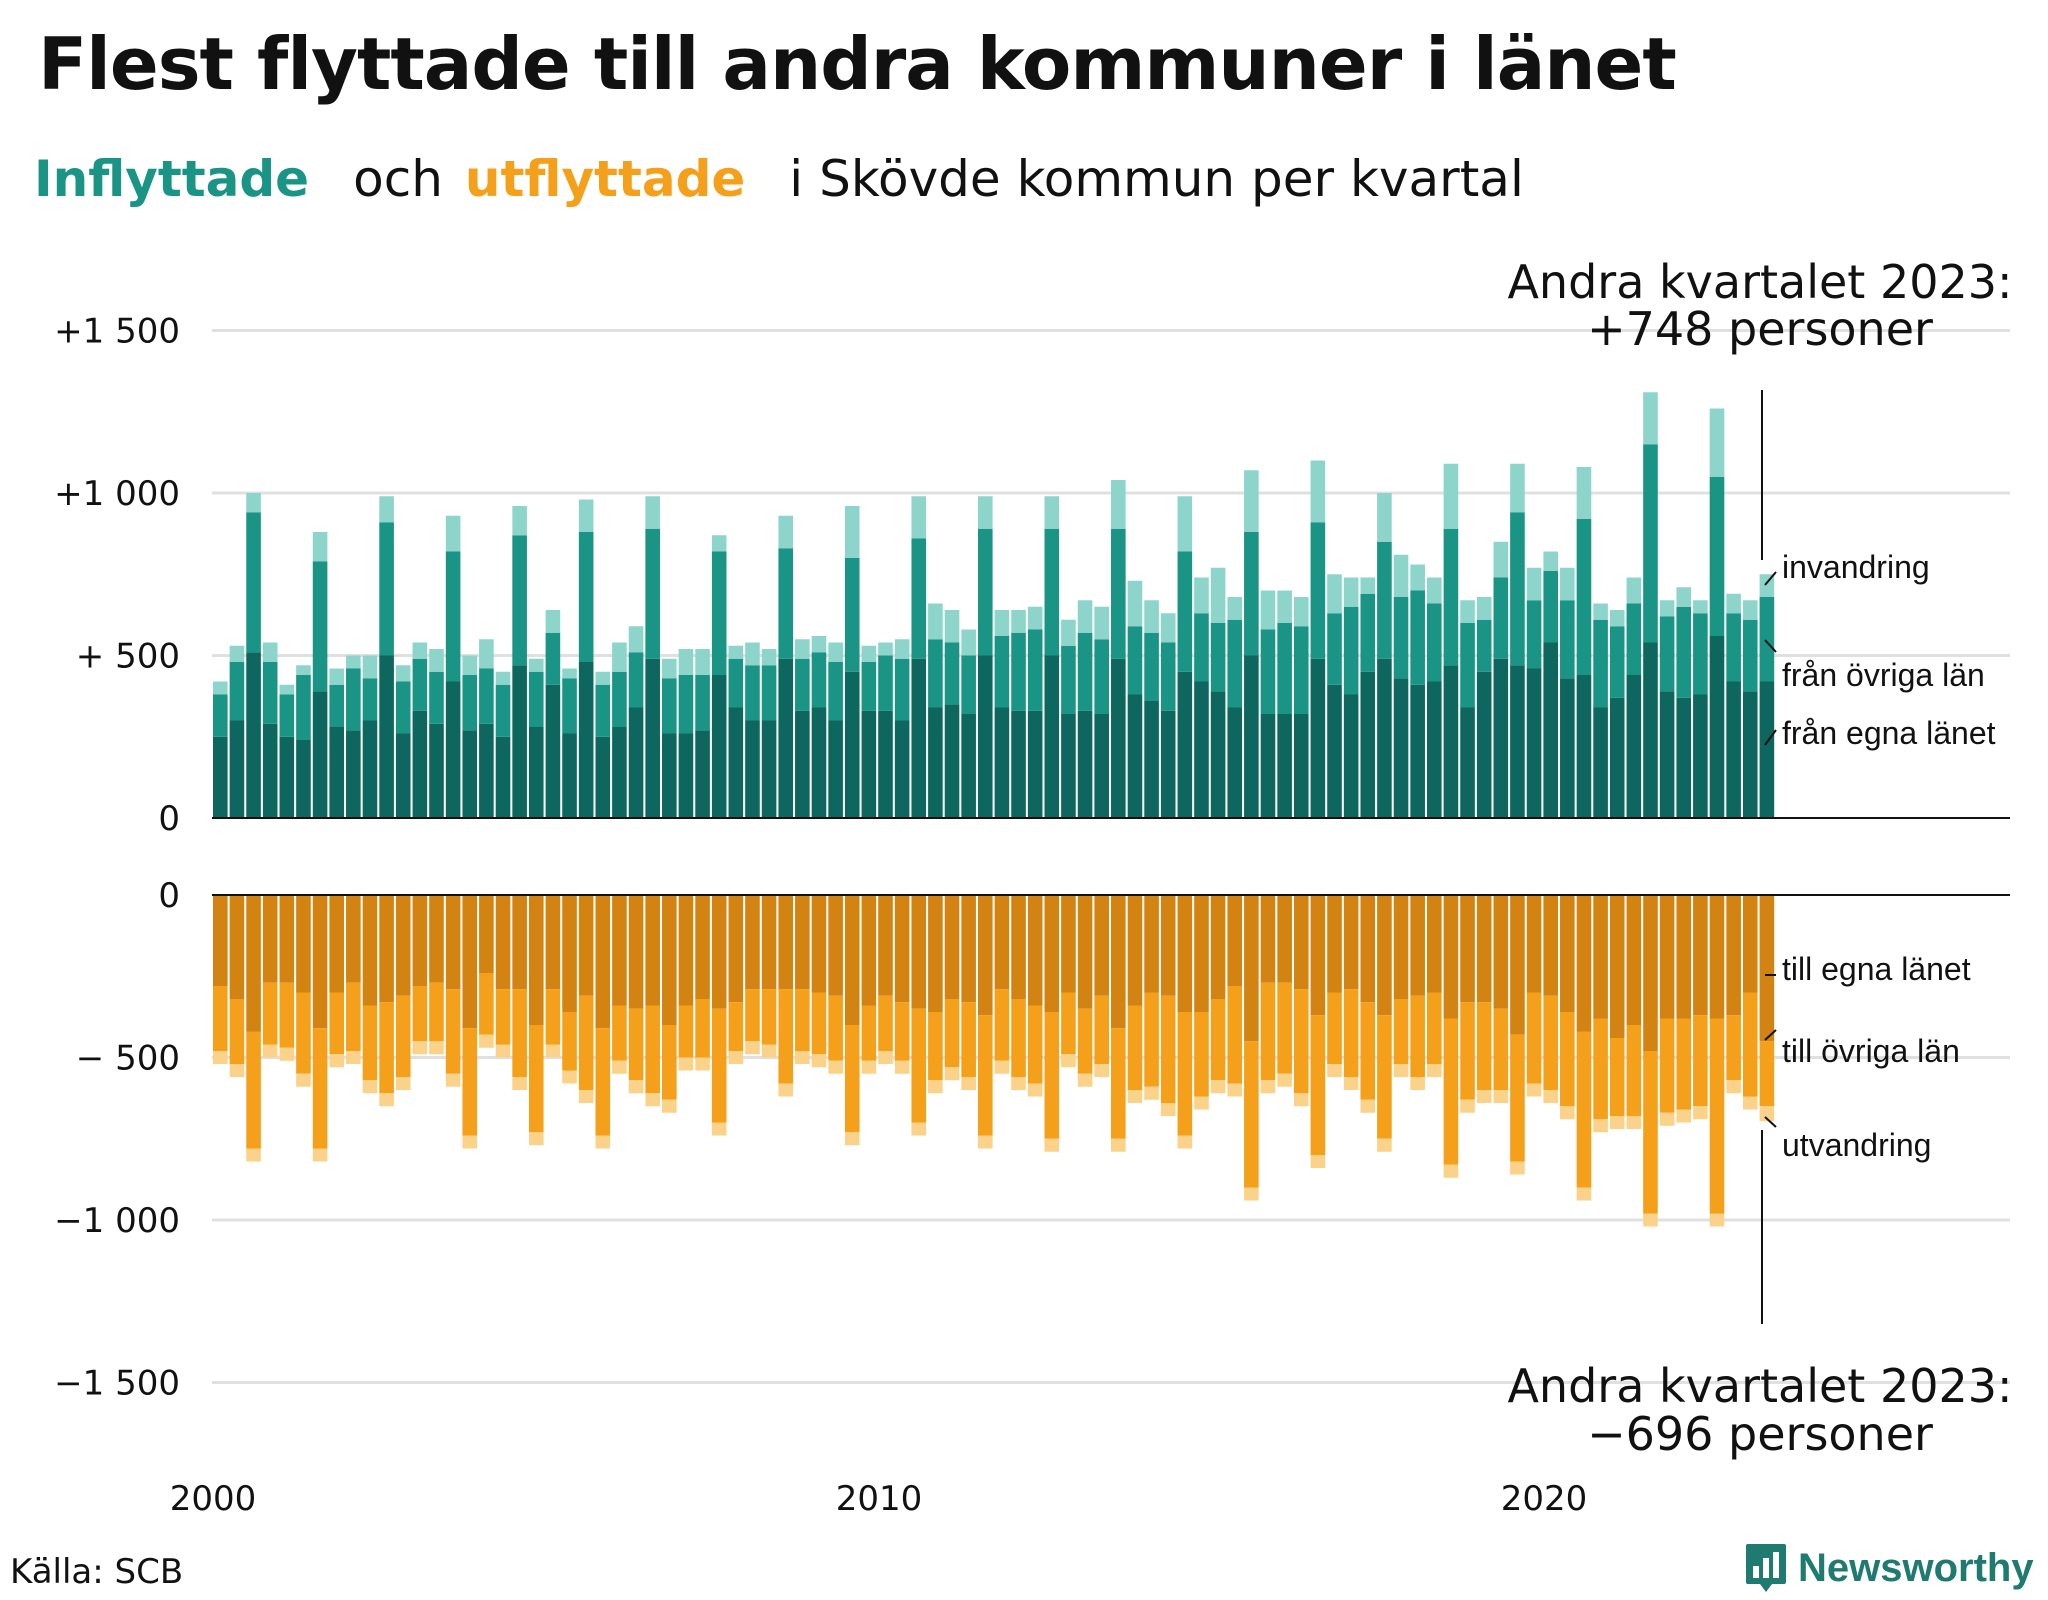 The image size is (2048, 1600). I want to click on annotation-out-line1: Andra kvartalet 2023:, so click(1759, 1386).